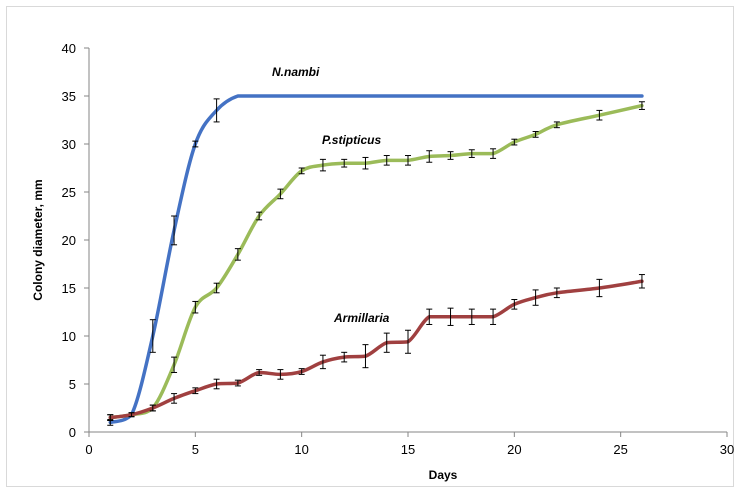  What do you see at coordinates (69, 192) in the screenshot?
I see `y-tick-label: 25` at bounding box center [69, 192].